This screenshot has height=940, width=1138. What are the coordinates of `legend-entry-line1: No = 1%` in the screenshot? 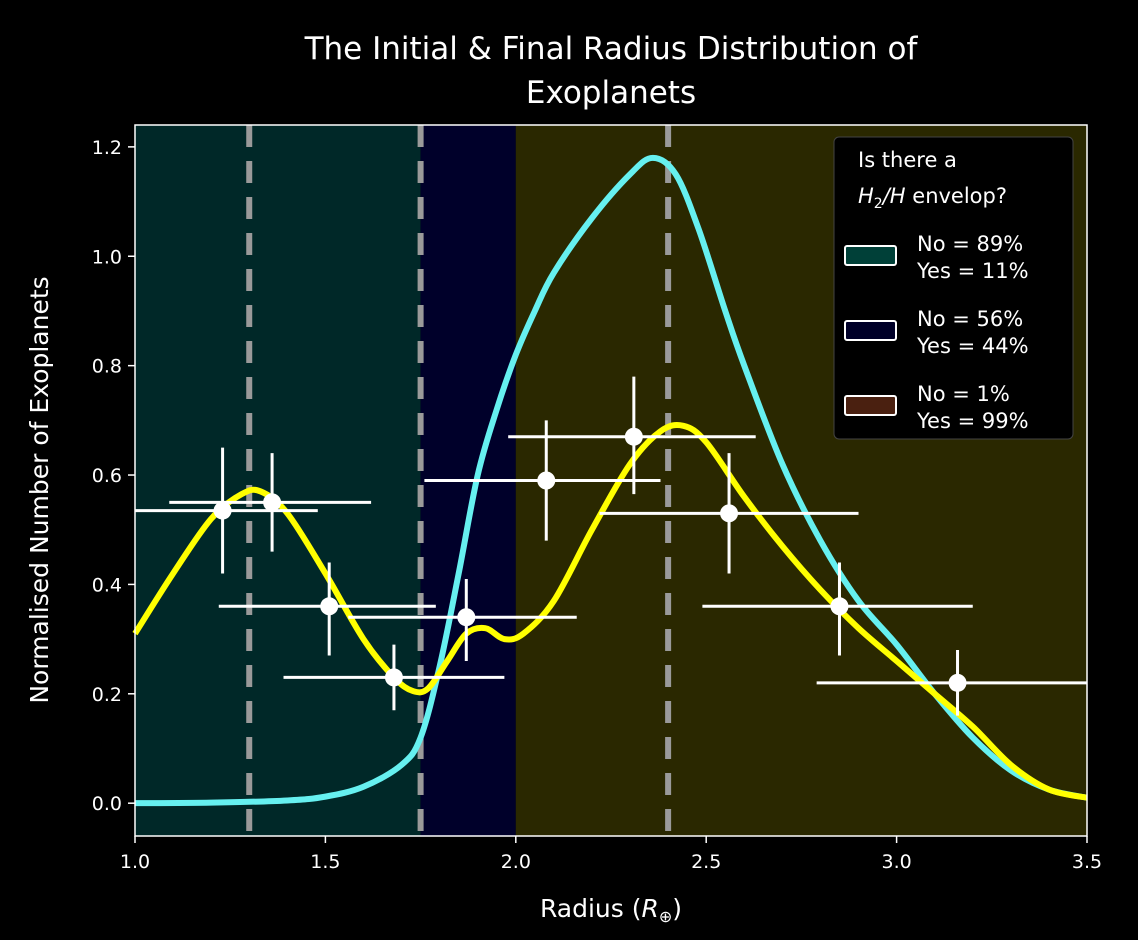 It's located at (963, 394).